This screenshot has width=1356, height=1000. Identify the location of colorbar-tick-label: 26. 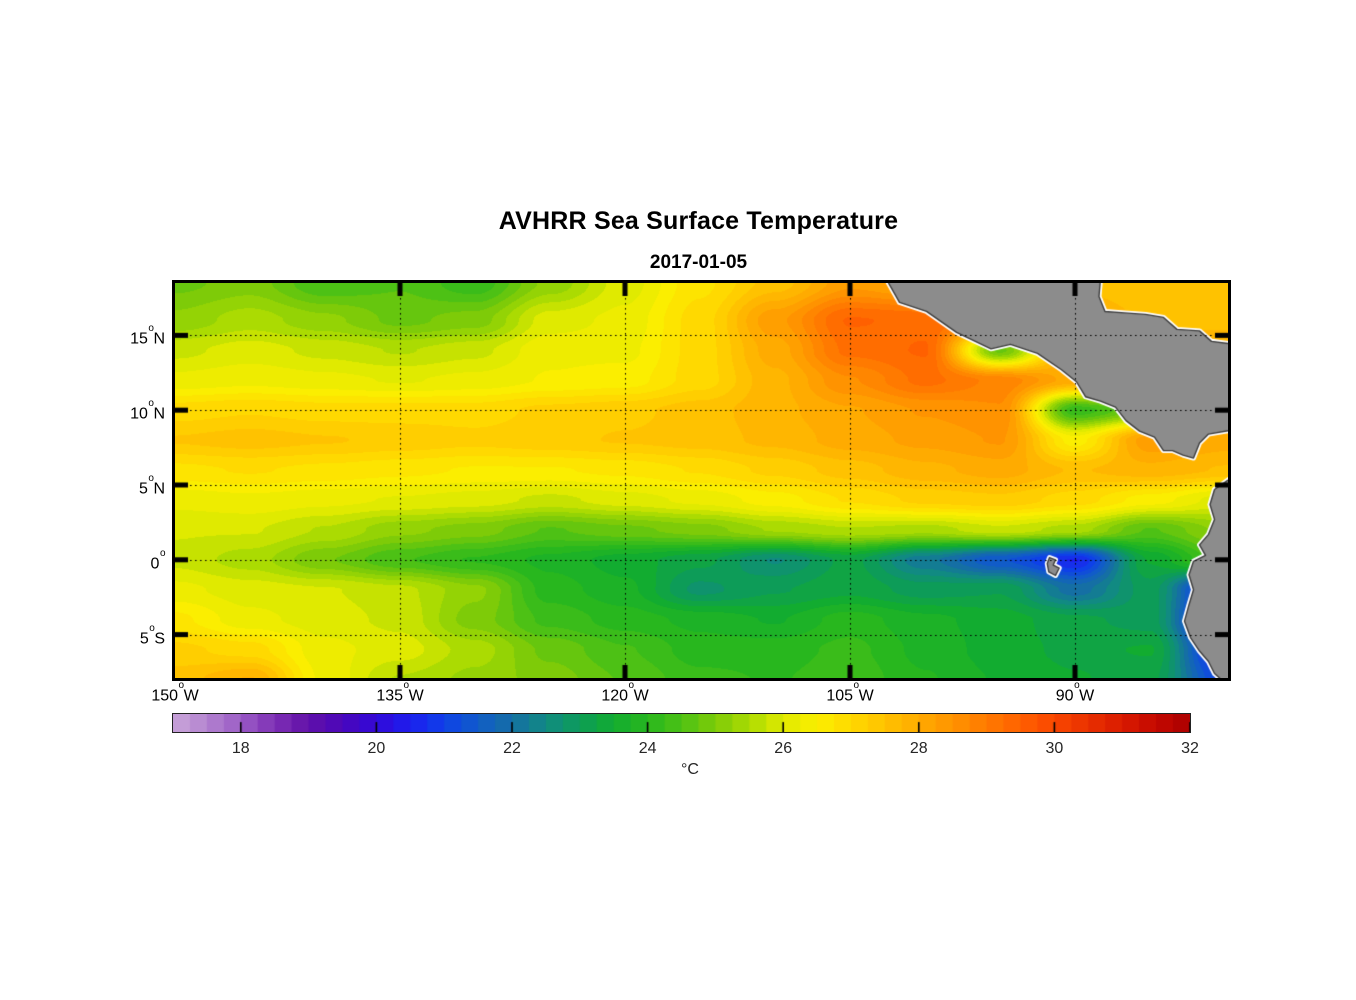
(783, 748).